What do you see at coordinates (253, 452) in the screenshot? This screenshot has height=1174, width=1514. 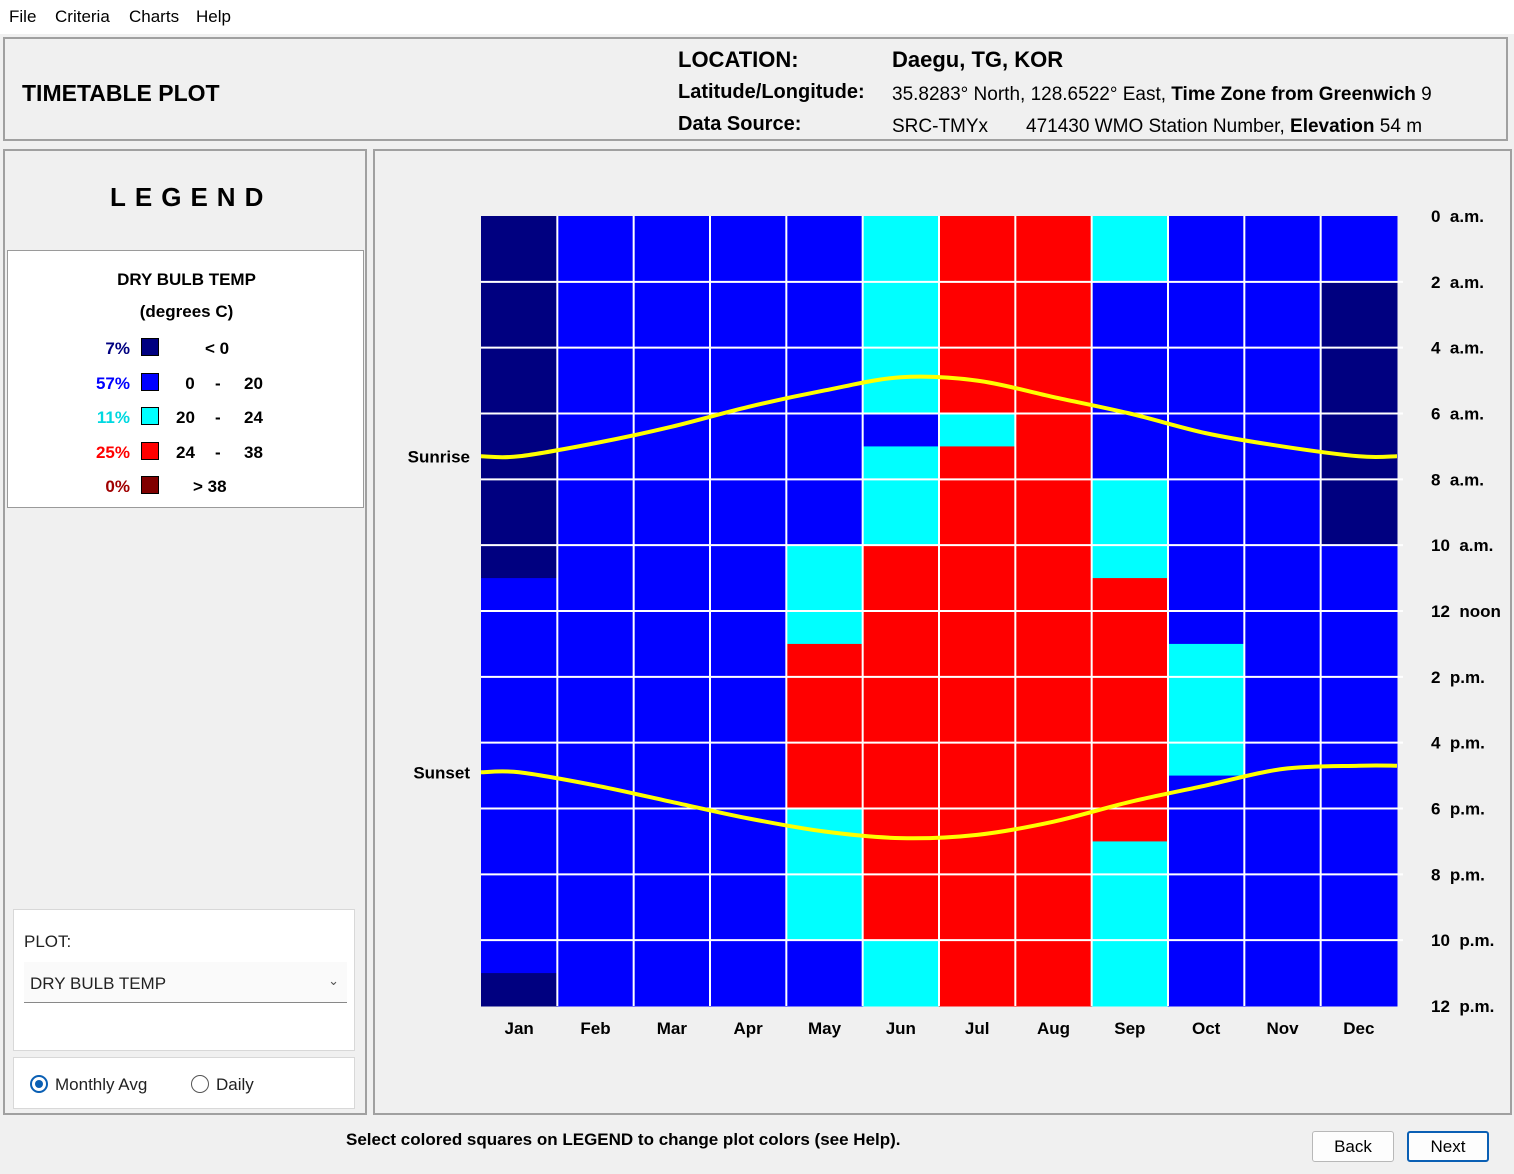 I see `legend-range-4-high: 38` at bounding box center [253, 452].